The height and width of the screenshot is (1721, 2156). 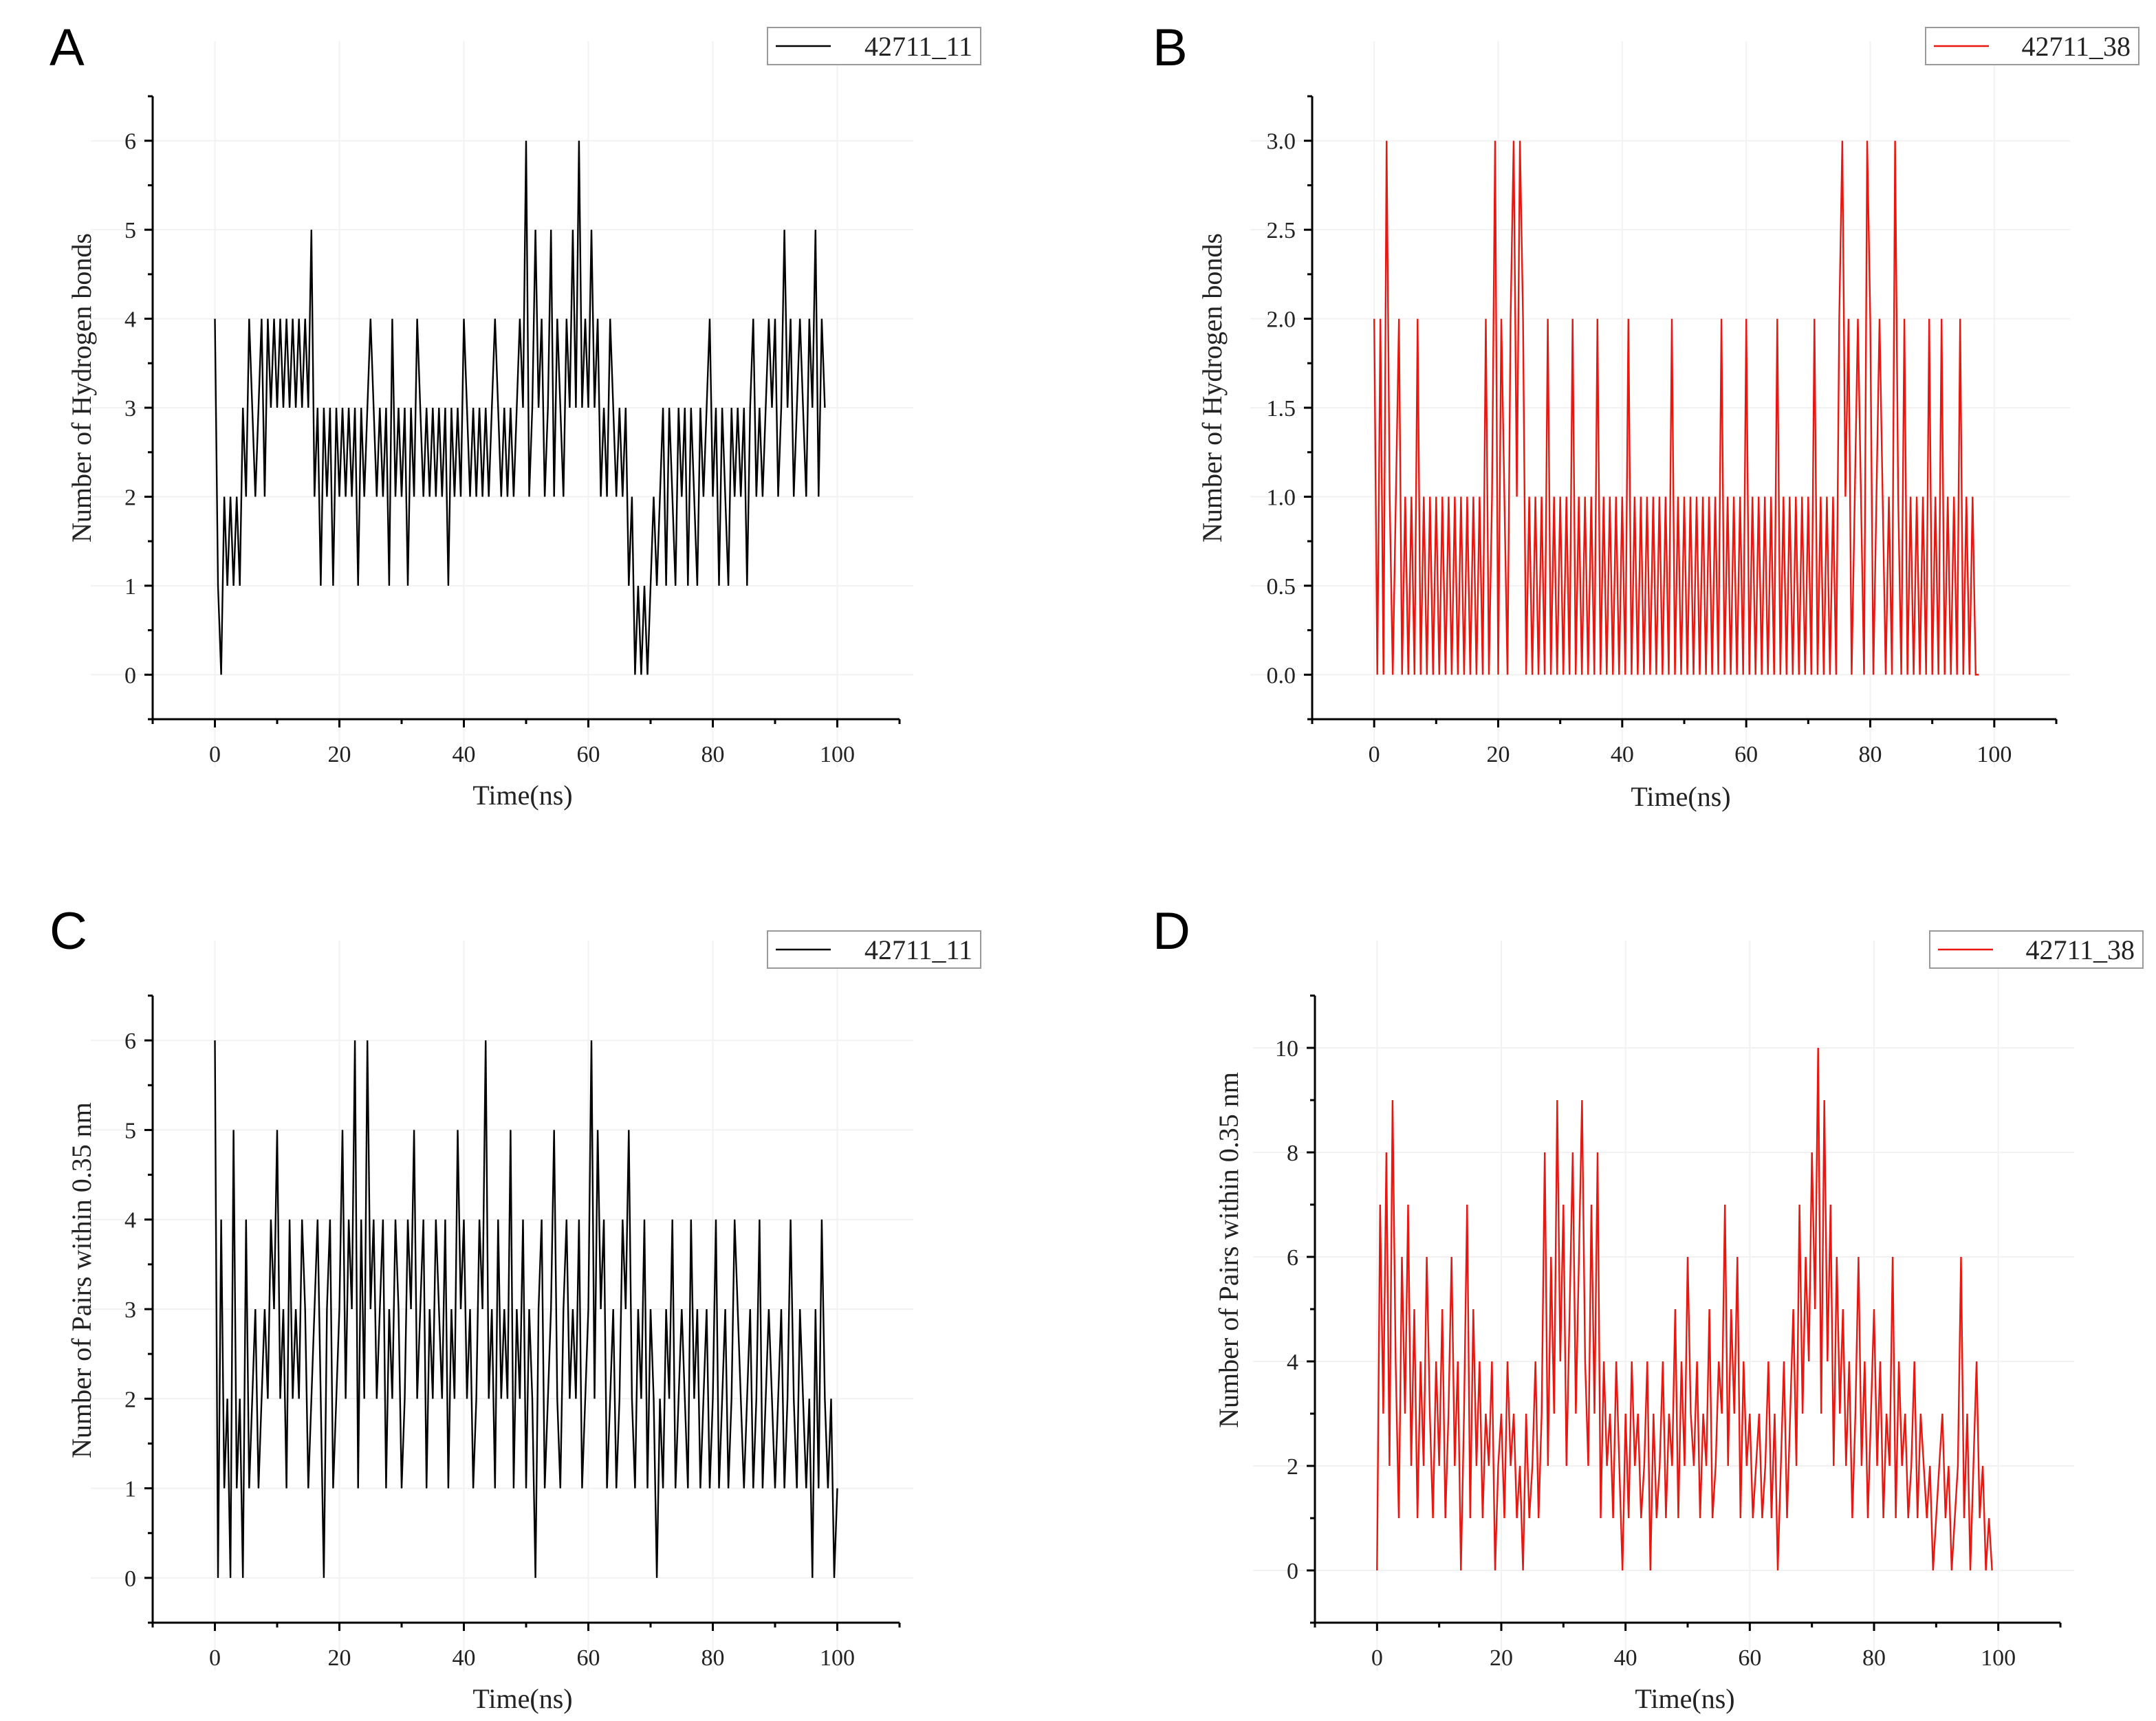 I want to click on chart-d-x-axis-title: Time(ns), so click(x=1684, y=1698).